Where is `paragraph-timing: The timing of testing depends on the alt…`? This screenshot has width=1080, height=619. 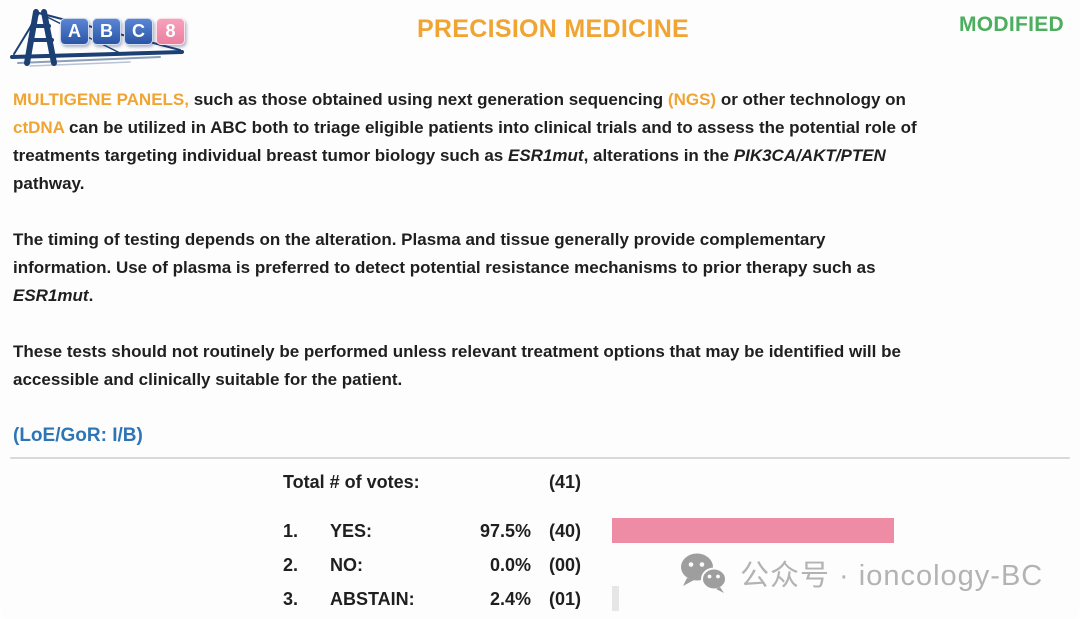 paragraph-timing: The timing of testing depends on the alt… is located at coordinates (444, 267).